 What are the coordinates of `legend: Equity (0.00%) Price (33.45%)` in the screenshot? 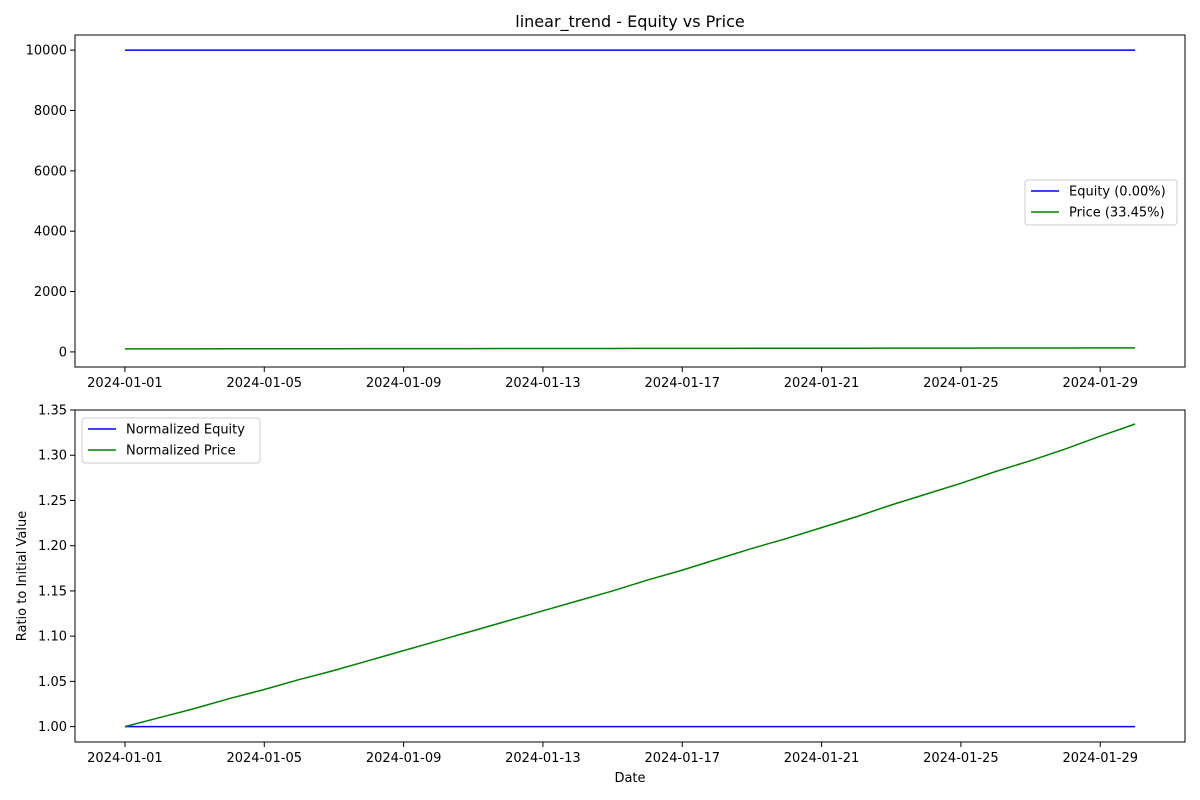 It's located at (1101, 202).